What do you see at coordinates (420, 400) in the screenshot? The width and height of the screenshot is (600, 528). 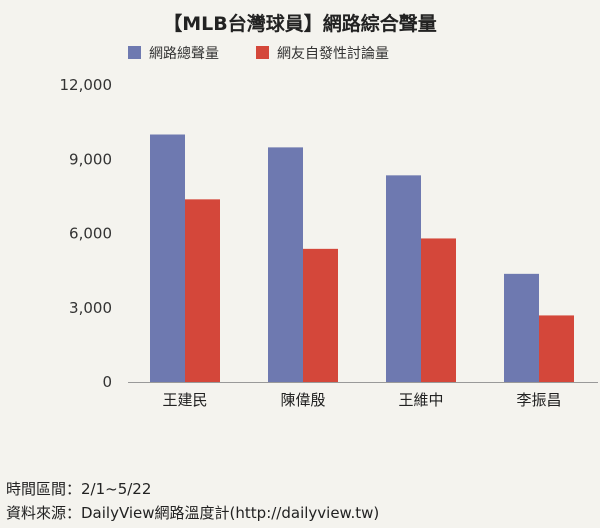 I see `x-category-label: 王維中` at bounding box center [420, 400].